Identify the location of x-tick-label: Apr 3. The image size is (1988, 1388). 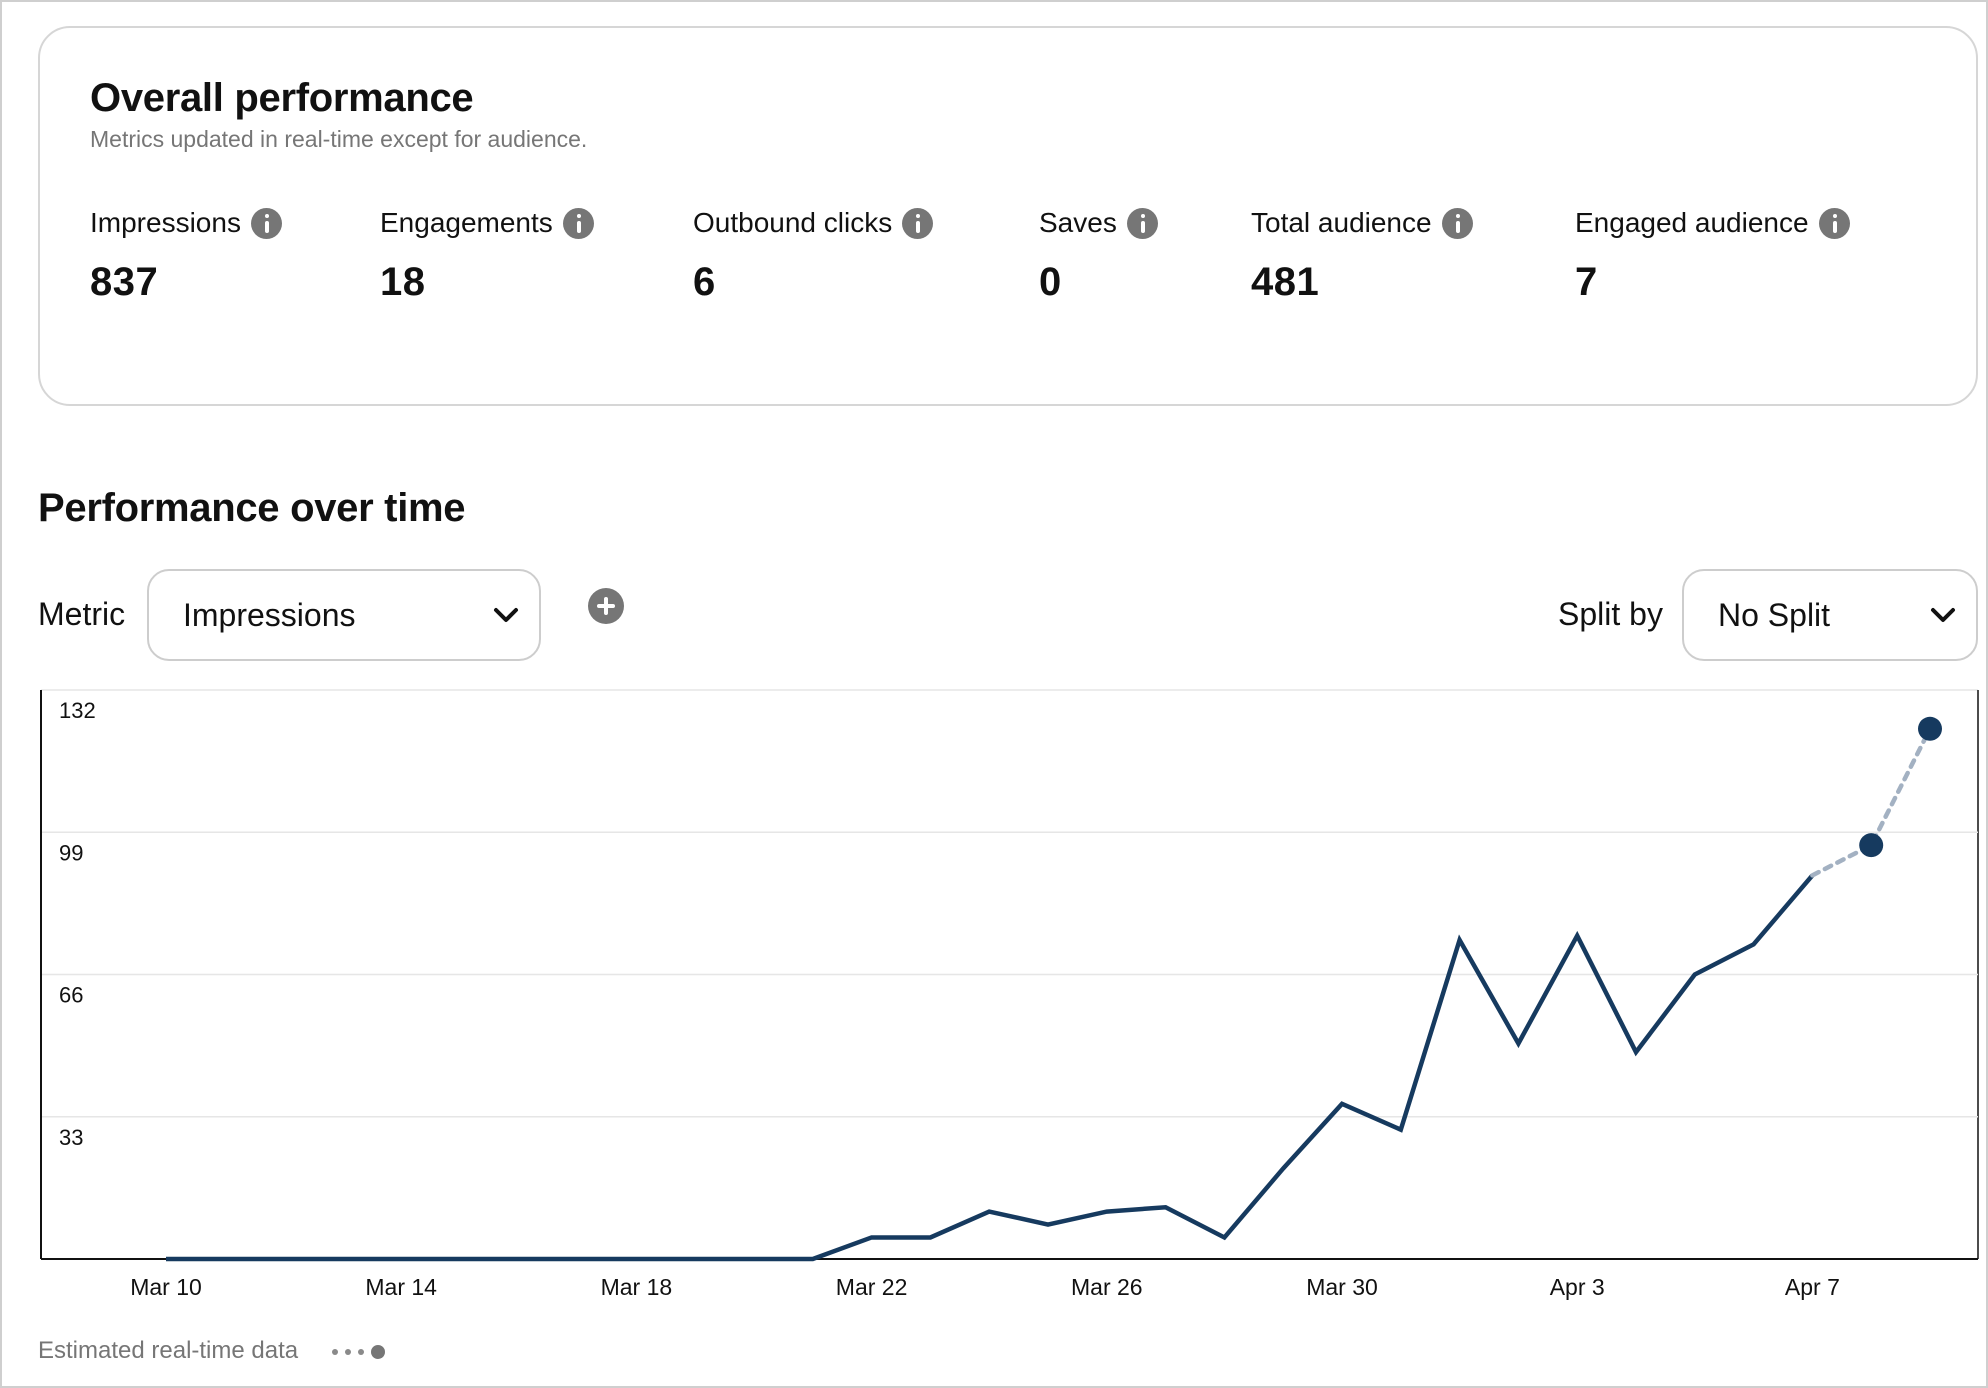
(1577, 1287).